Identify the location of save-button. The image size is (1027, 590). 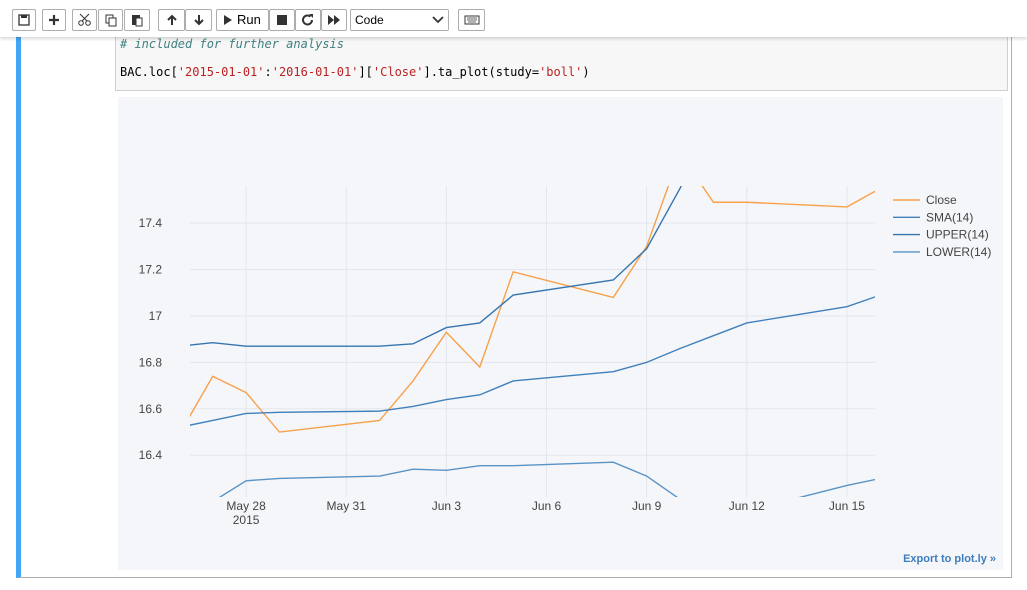
(24, 20).